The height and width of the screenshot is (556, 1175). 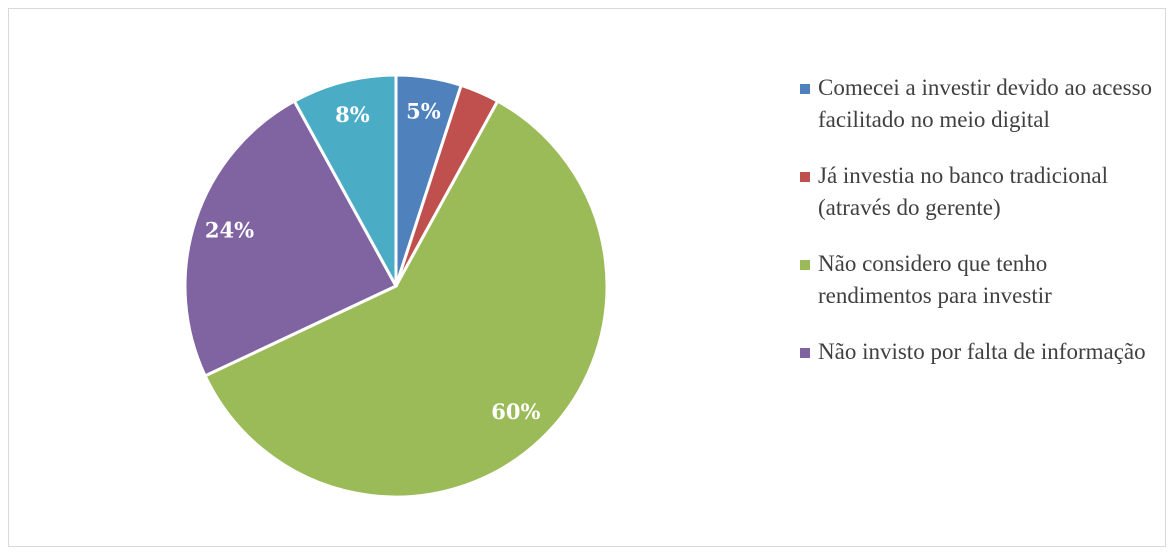 I want to click on data-label: 8%, so click(x=352, y=114).